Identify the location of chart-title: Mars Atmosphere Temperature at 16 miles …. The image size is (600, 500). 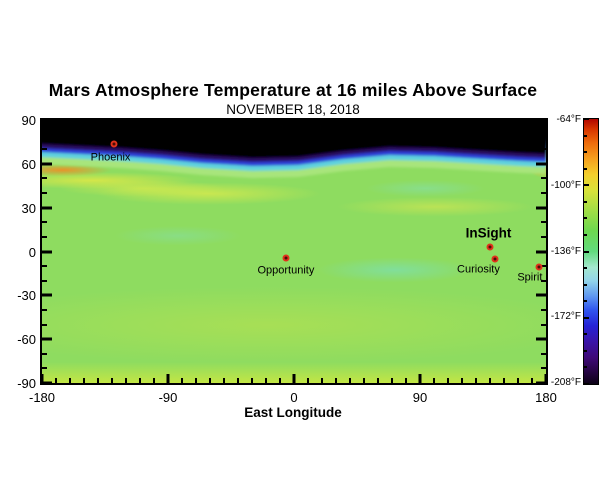
(293, 90).